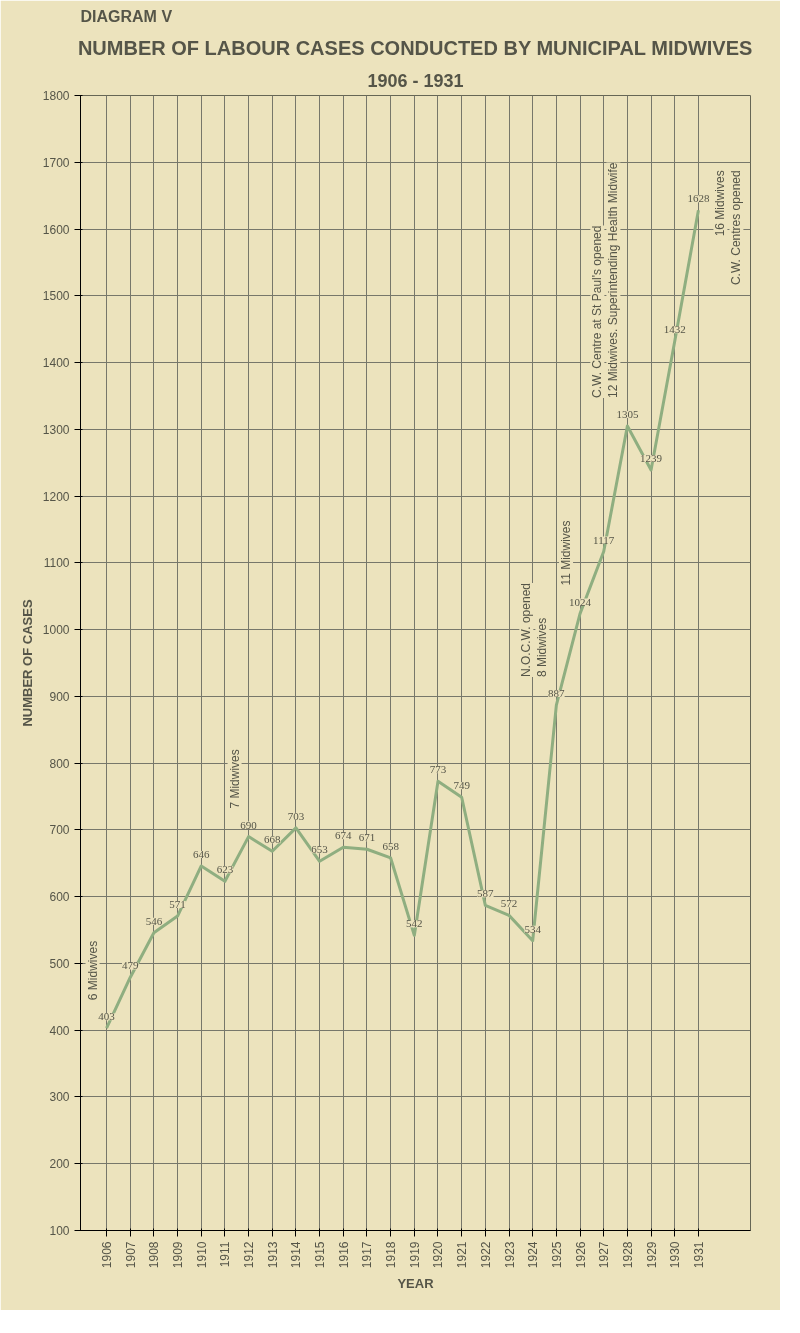  I want to click on chart-title: NUMBER OF LABOUR CASES CONDUCTED BY MUNICIPAL MIDWIVES, so click(415, 47).